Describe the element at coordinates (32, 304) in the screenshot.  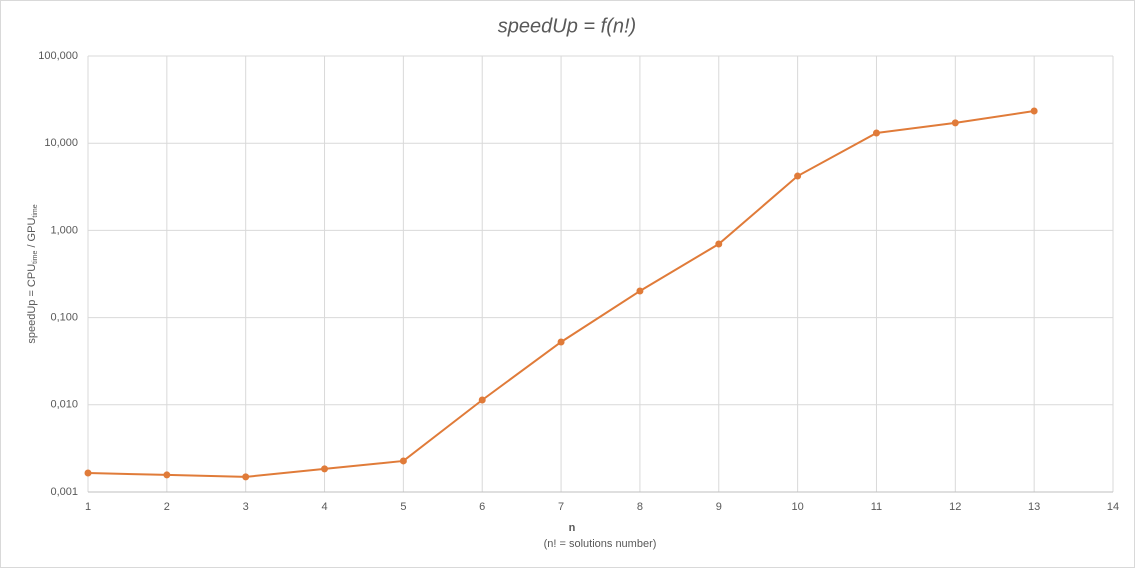
I see `y-label-part: speedUp = CPU` at that location.